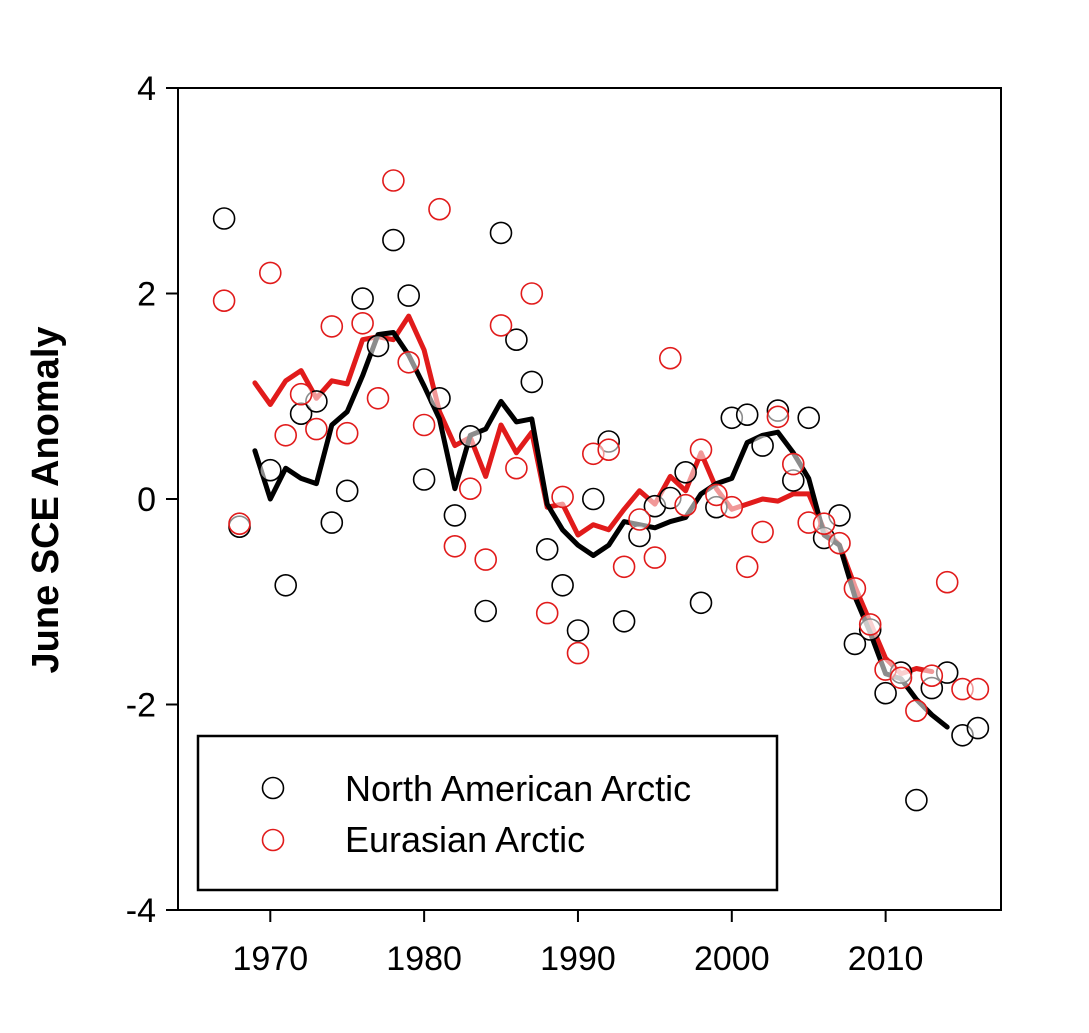 The height and width of the screenshot is (1033, 1089). What do you see at coordinates (732, 959) in the screenshot?
I see `x-tick-label: 2000` at bounding box center [732, 959].